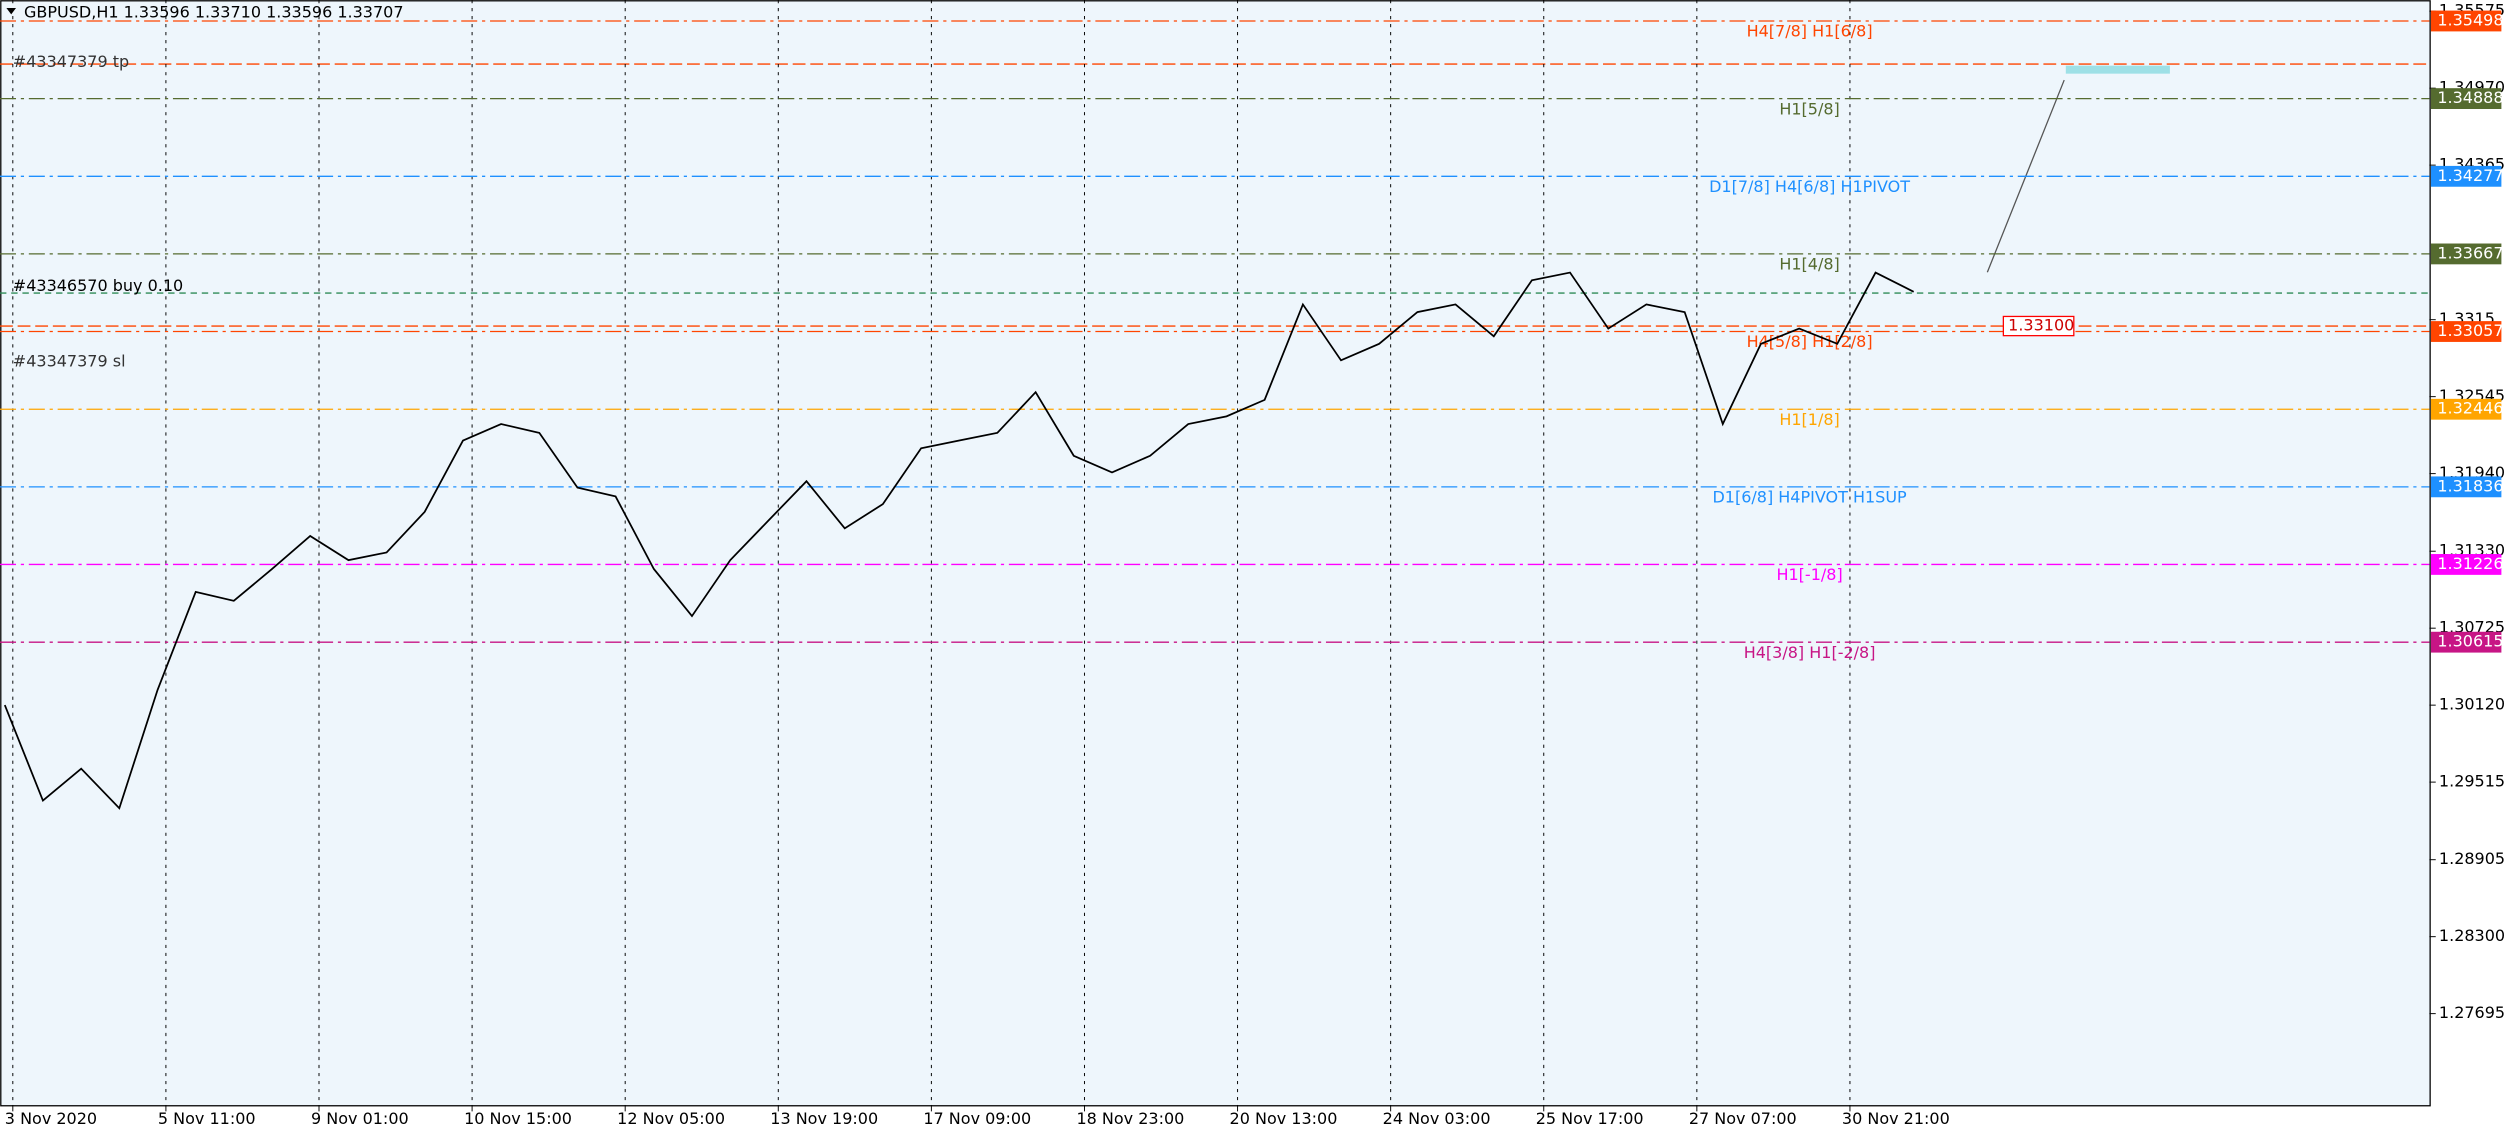 This screenshot has width=2511, height=1133. I want to click on price-box-label: 1.33667, so click(2470, 252).